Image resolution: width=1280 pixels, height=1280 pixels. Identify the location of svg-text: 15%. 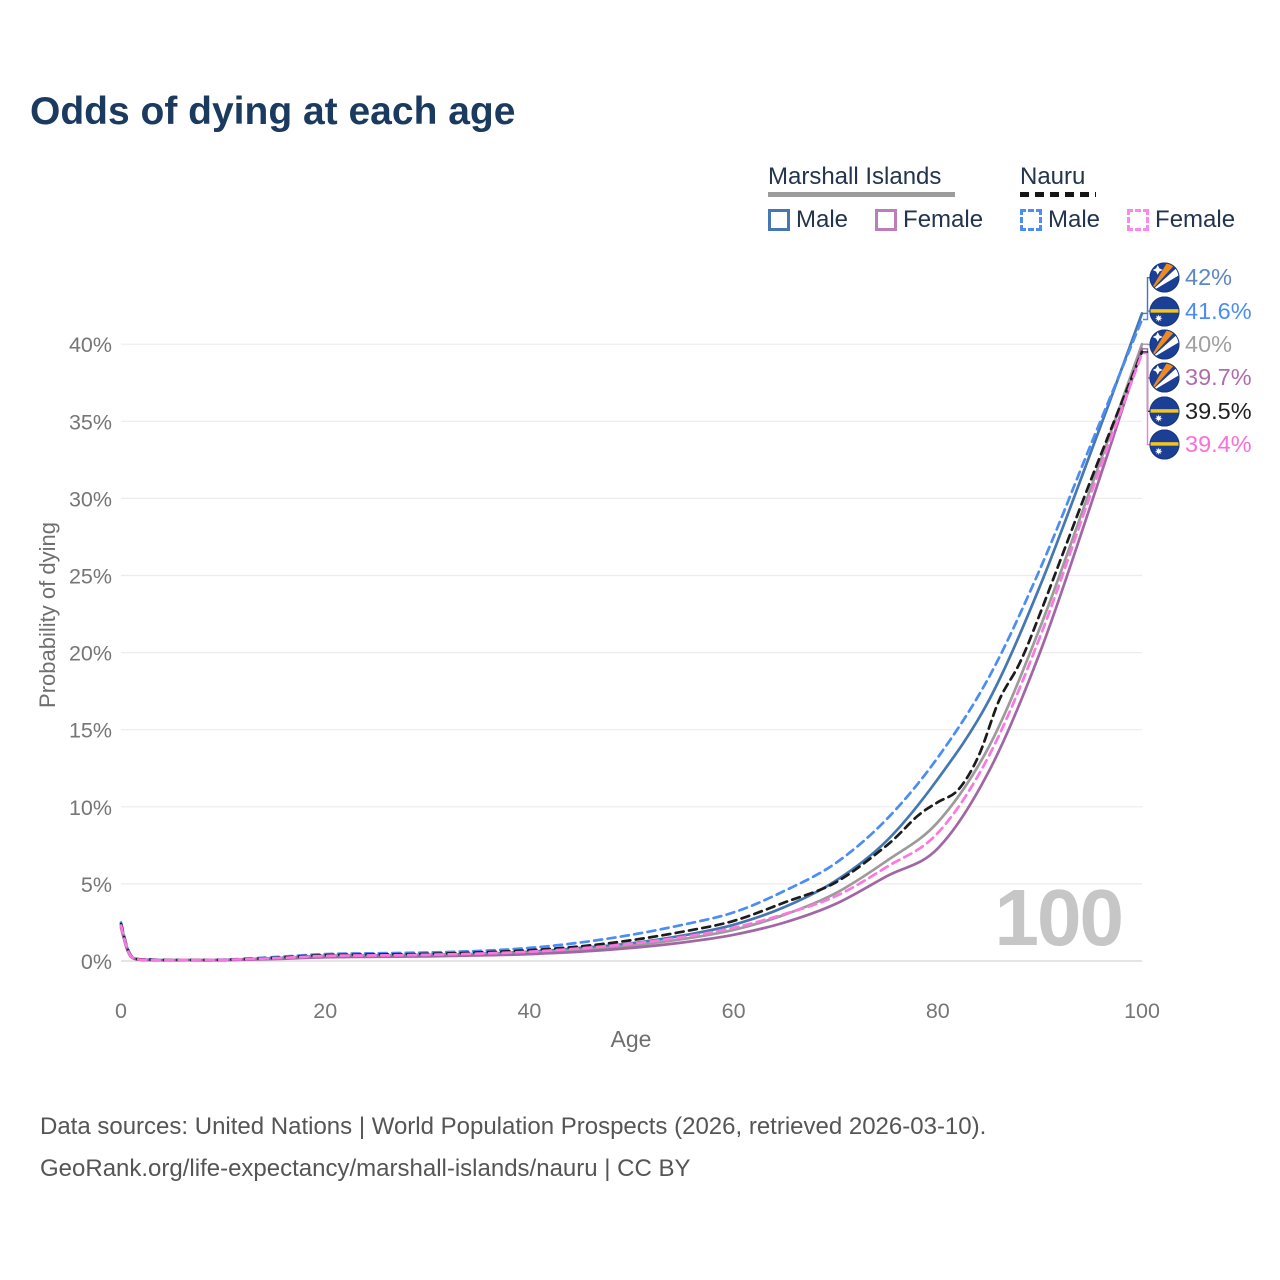
(90, 731).